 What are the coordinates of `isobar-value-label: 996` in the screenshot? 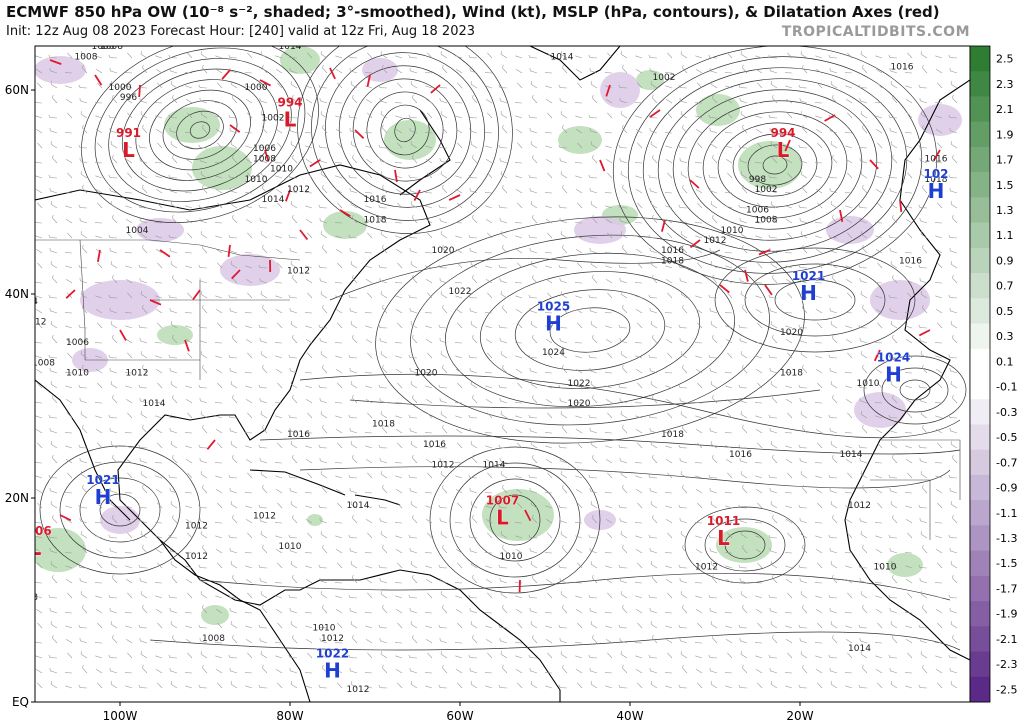 It's located at (128, 98).